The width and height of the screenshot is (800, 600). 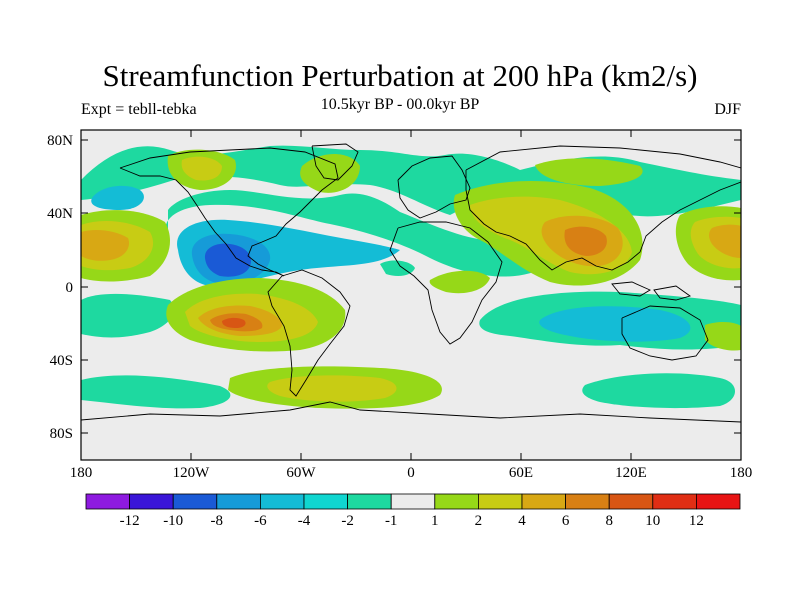 What do you see at coordinates (434, 187) in the screenshot?
I see `europe-outline` at bounding box center [434, 187].